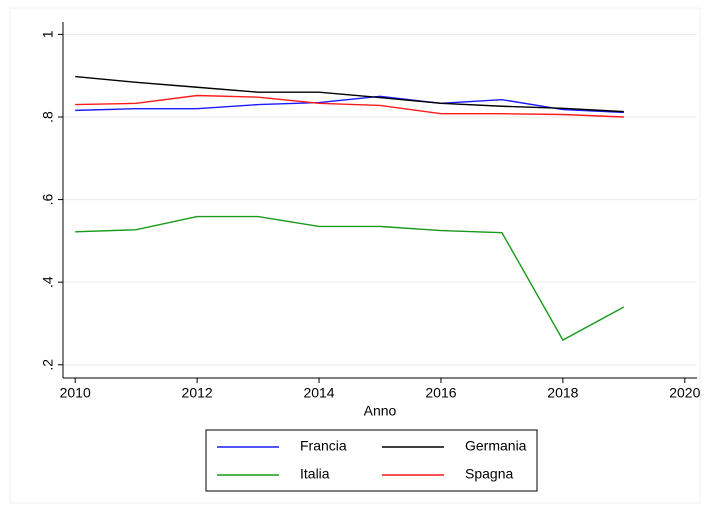 Image resolution: width=705 pixels, height=509 pixels. I want to click on x-tick-label: 2012, so click(197, 393).